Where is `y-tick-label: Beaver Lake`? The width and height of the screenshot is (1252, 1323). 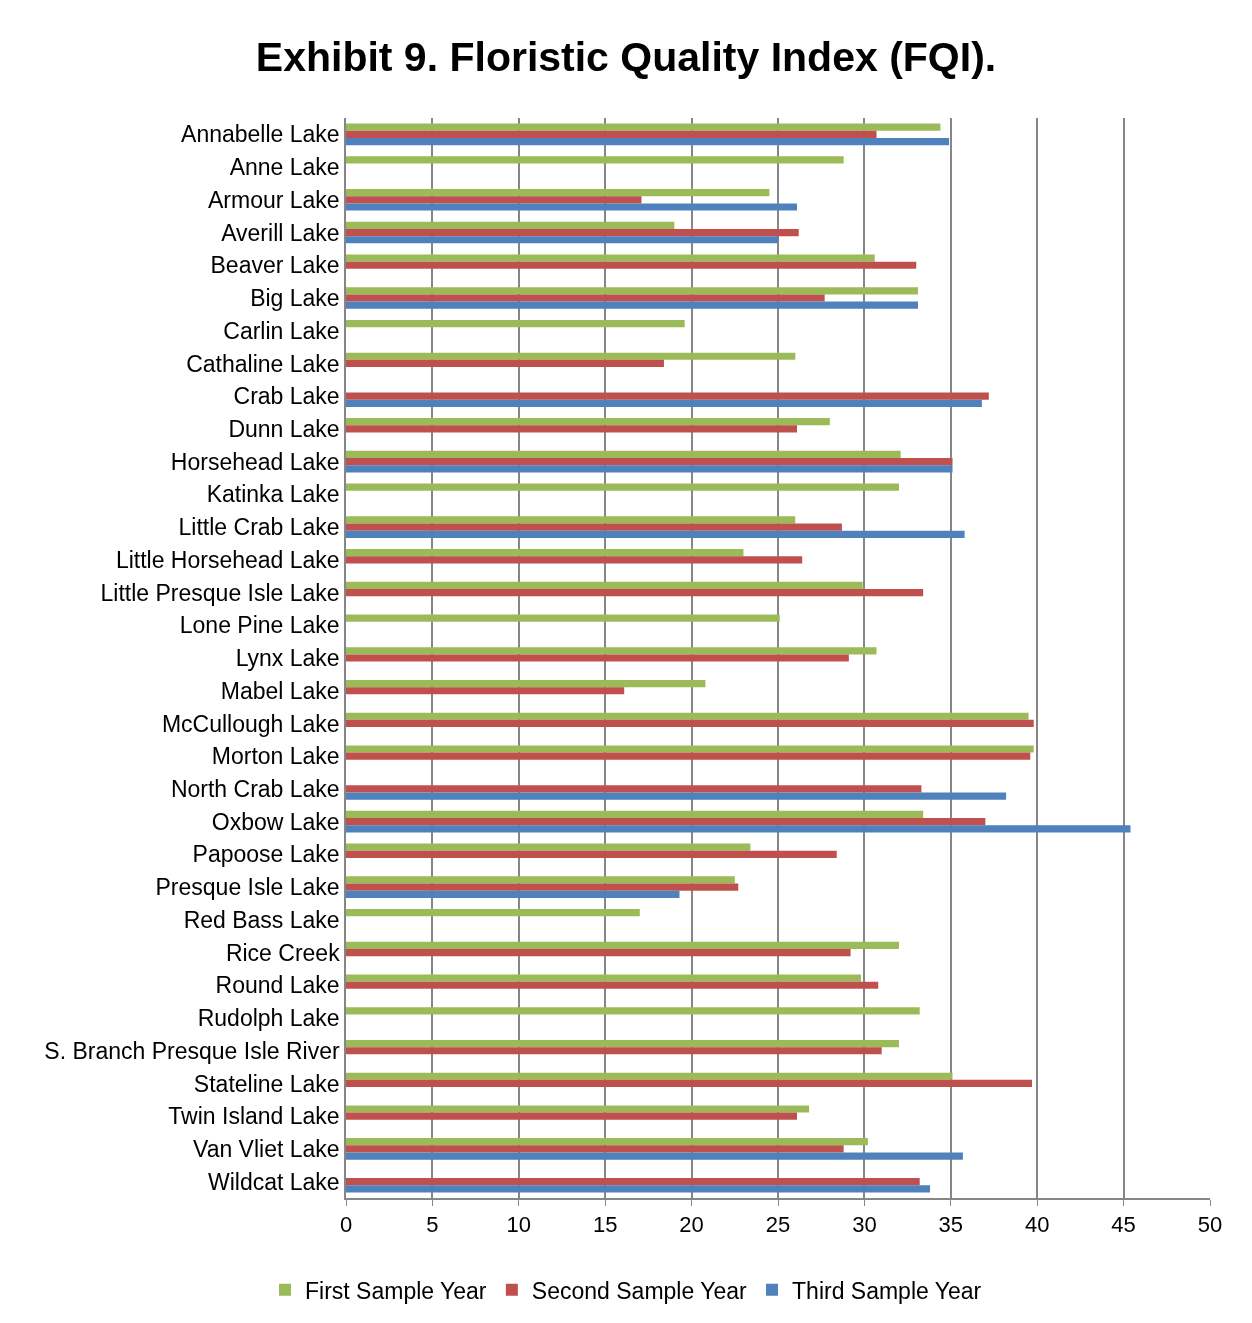
y-tick-label: Beaver Lake is located at coordinates (275, 265).